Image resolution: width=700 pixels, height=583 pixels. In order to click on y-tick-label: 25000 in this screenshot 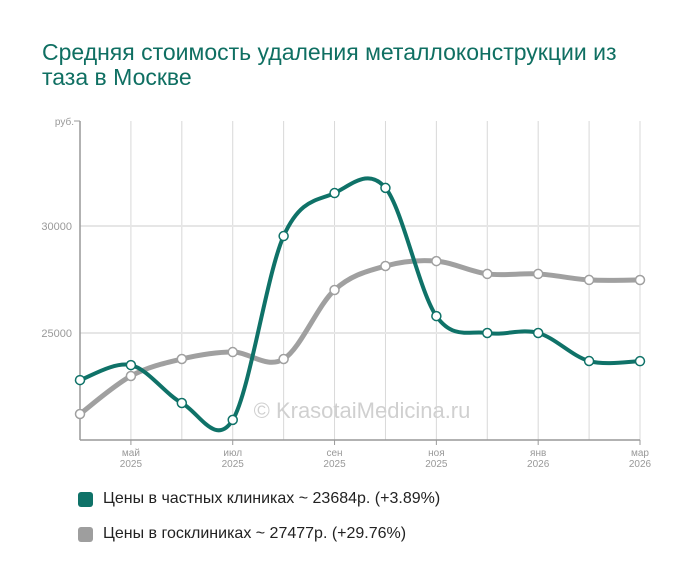, I will do `click(56, 334)`.